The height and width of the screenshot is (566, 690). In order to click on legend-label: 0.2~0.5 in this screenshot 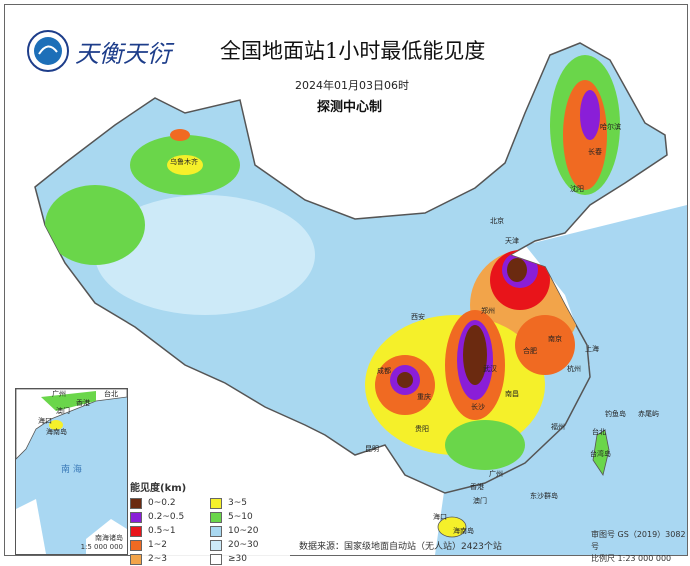, I will do `click(166, 517)`.